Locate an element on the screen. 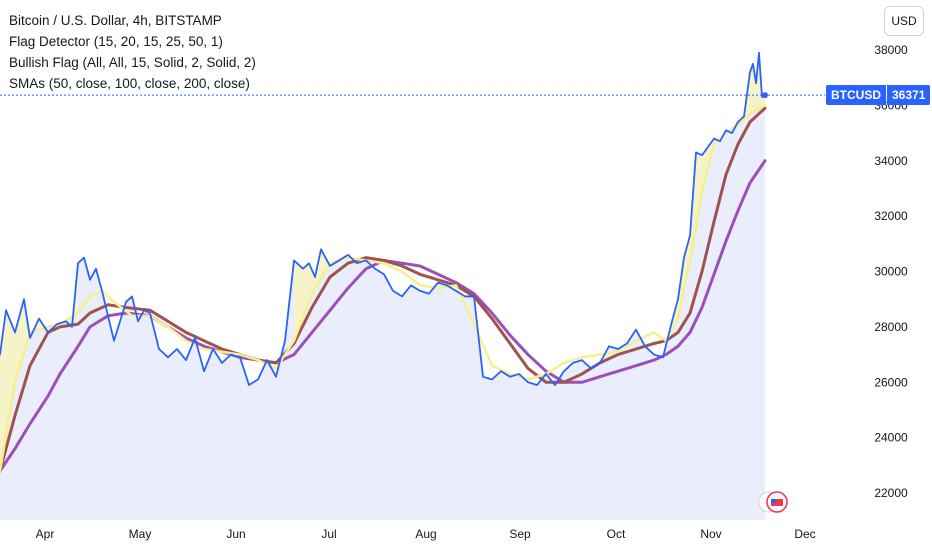  flag-icon-canton is located at coordinates (773, 501).